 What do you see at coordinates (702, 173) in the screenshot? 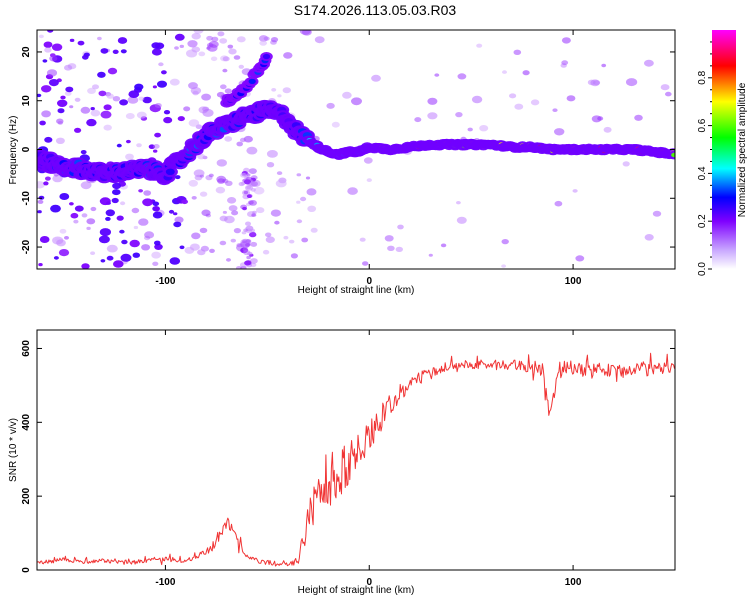
I see `colorbar-tick-label: 0.4` at bounding box center [702, 173].